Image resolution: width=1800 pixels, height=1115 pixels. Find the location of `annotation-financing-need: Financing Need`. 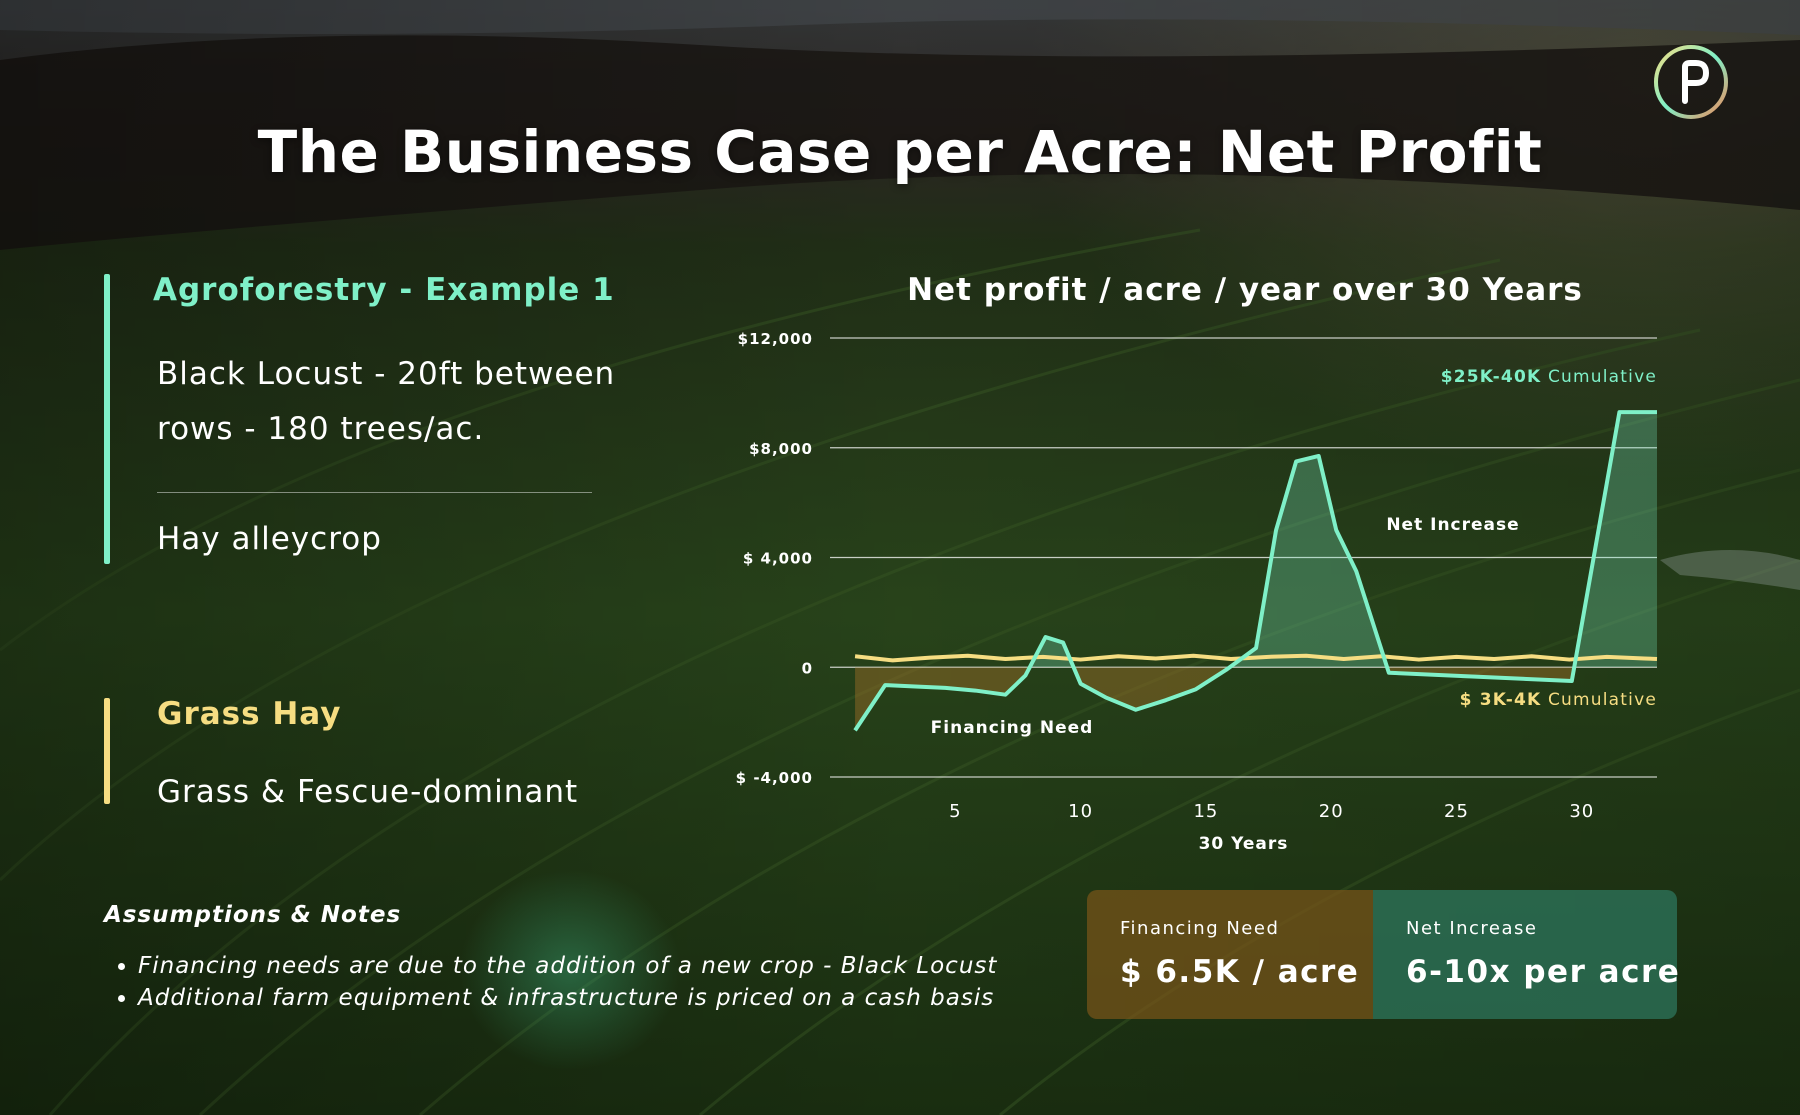

annotation-financing-need: Financing Need is located at coordinates (1012, 728).